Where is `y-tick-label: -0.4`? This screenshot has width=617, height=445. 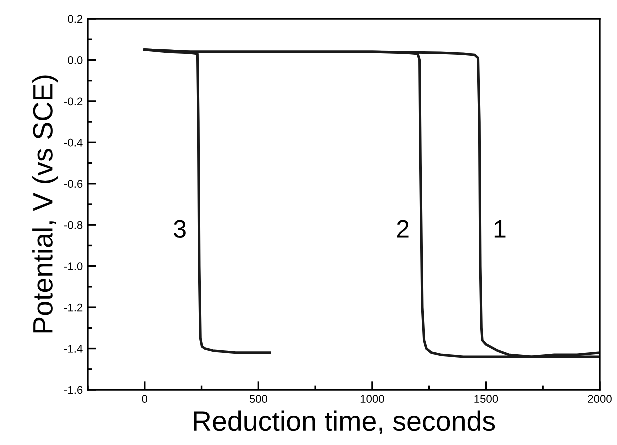
y-tick-label: -0.4 is located at coordinates (73, 142).